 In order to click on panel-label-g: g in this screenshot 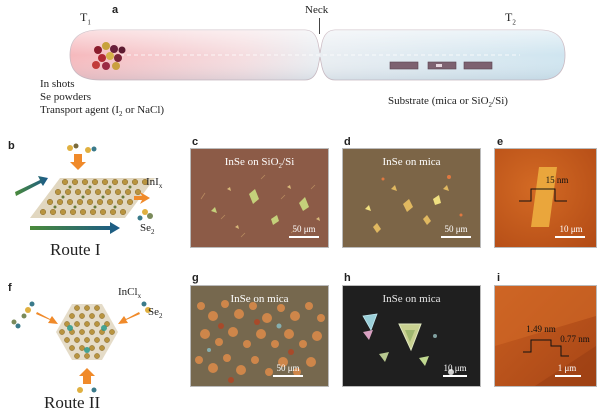, I will do `click(195, 278)`.